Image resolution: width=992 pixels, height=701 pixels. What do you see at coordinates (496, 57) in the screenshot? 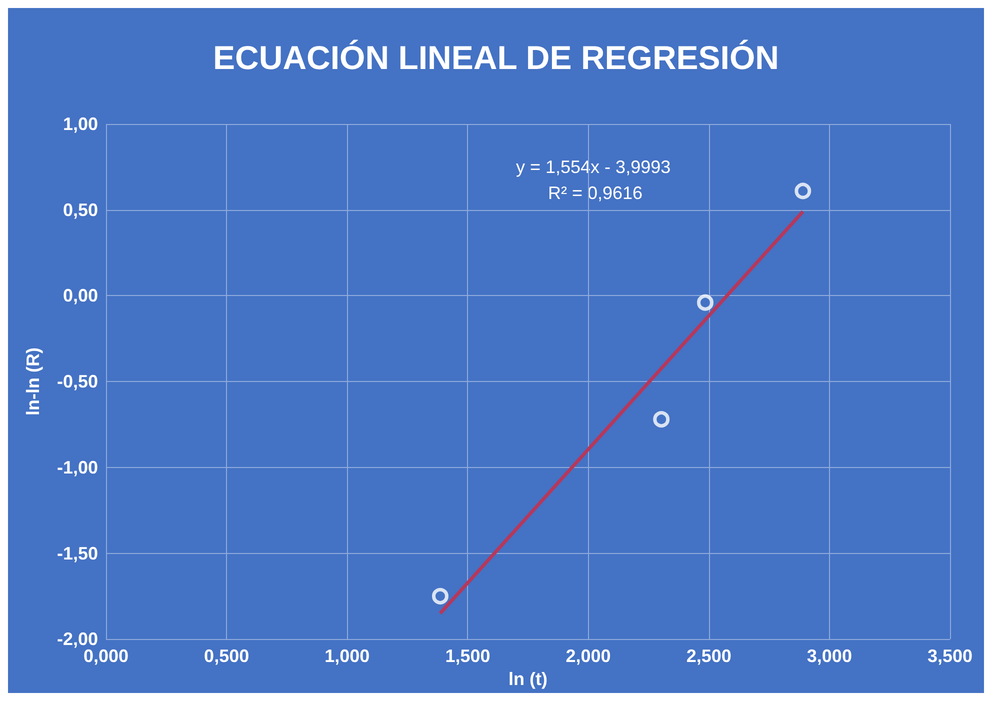
I see `chart-title: ECUACIÓN LINEAL DE REGRESIÓN` at bounding box center [496, 57].